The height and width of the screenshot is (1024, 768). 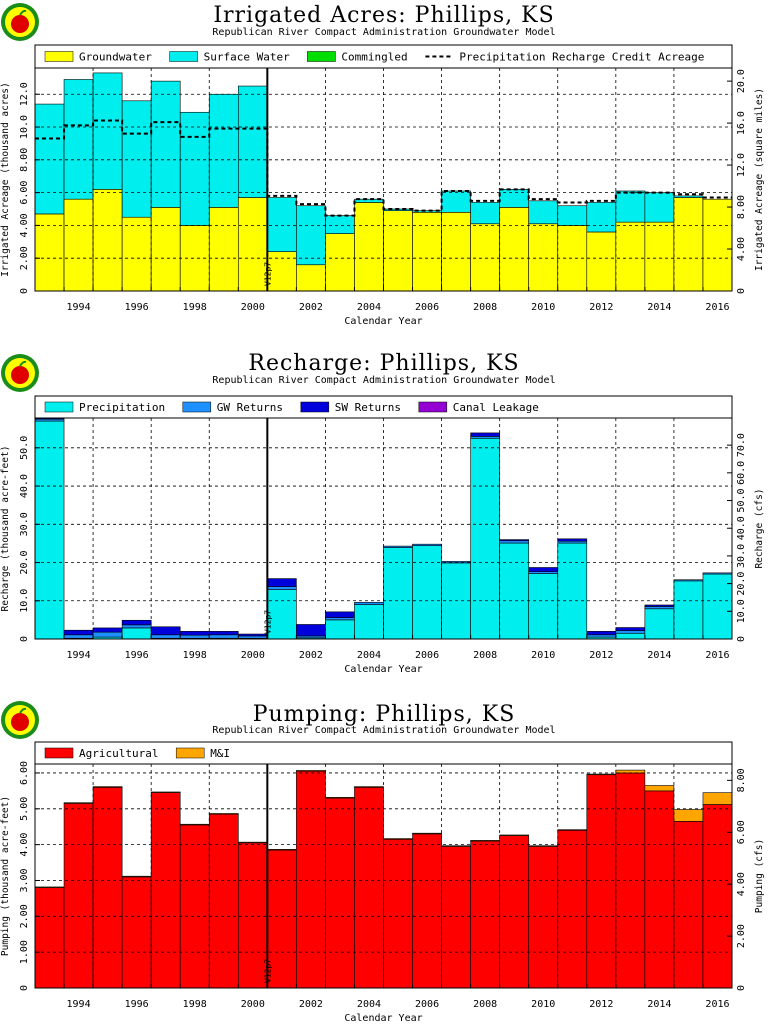 I want to click on y2-tick-label: 6.00, so click(x=741, y=832).